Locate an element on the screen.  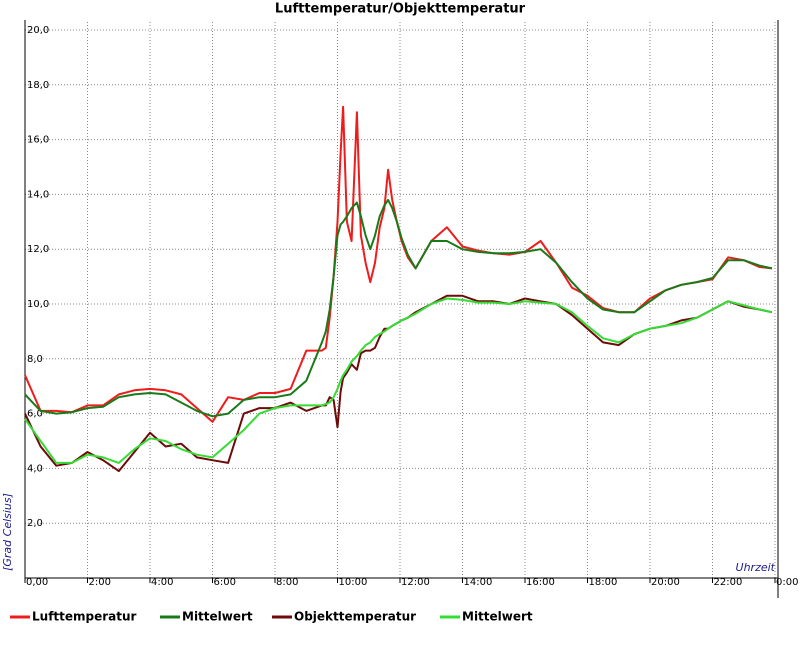
y-tick-label: 18,0 is located at coordinates (38, 85).